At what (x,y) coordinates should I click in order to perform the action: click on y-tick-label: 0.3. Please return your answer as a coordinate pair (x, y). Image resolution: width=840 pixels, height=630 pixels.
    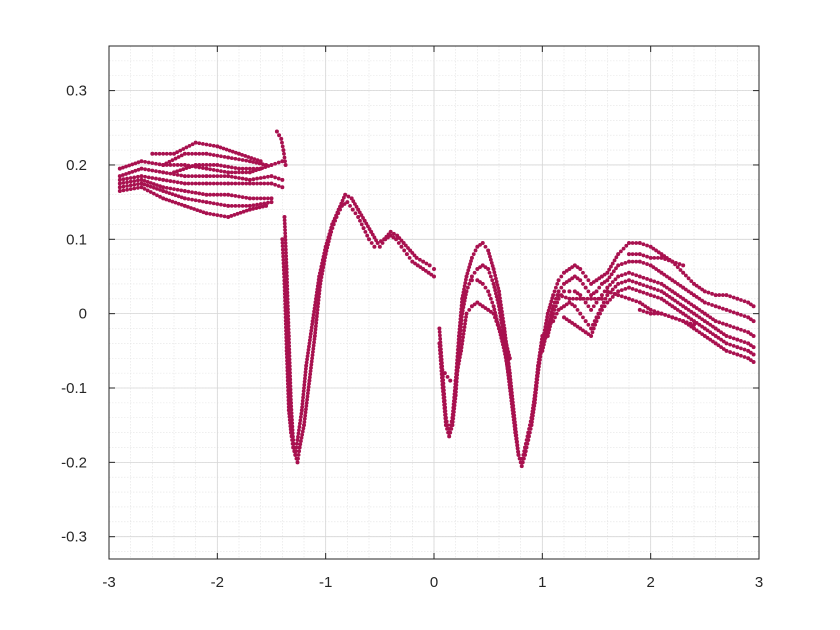
    Looking at the image, I should click on (76, 91).